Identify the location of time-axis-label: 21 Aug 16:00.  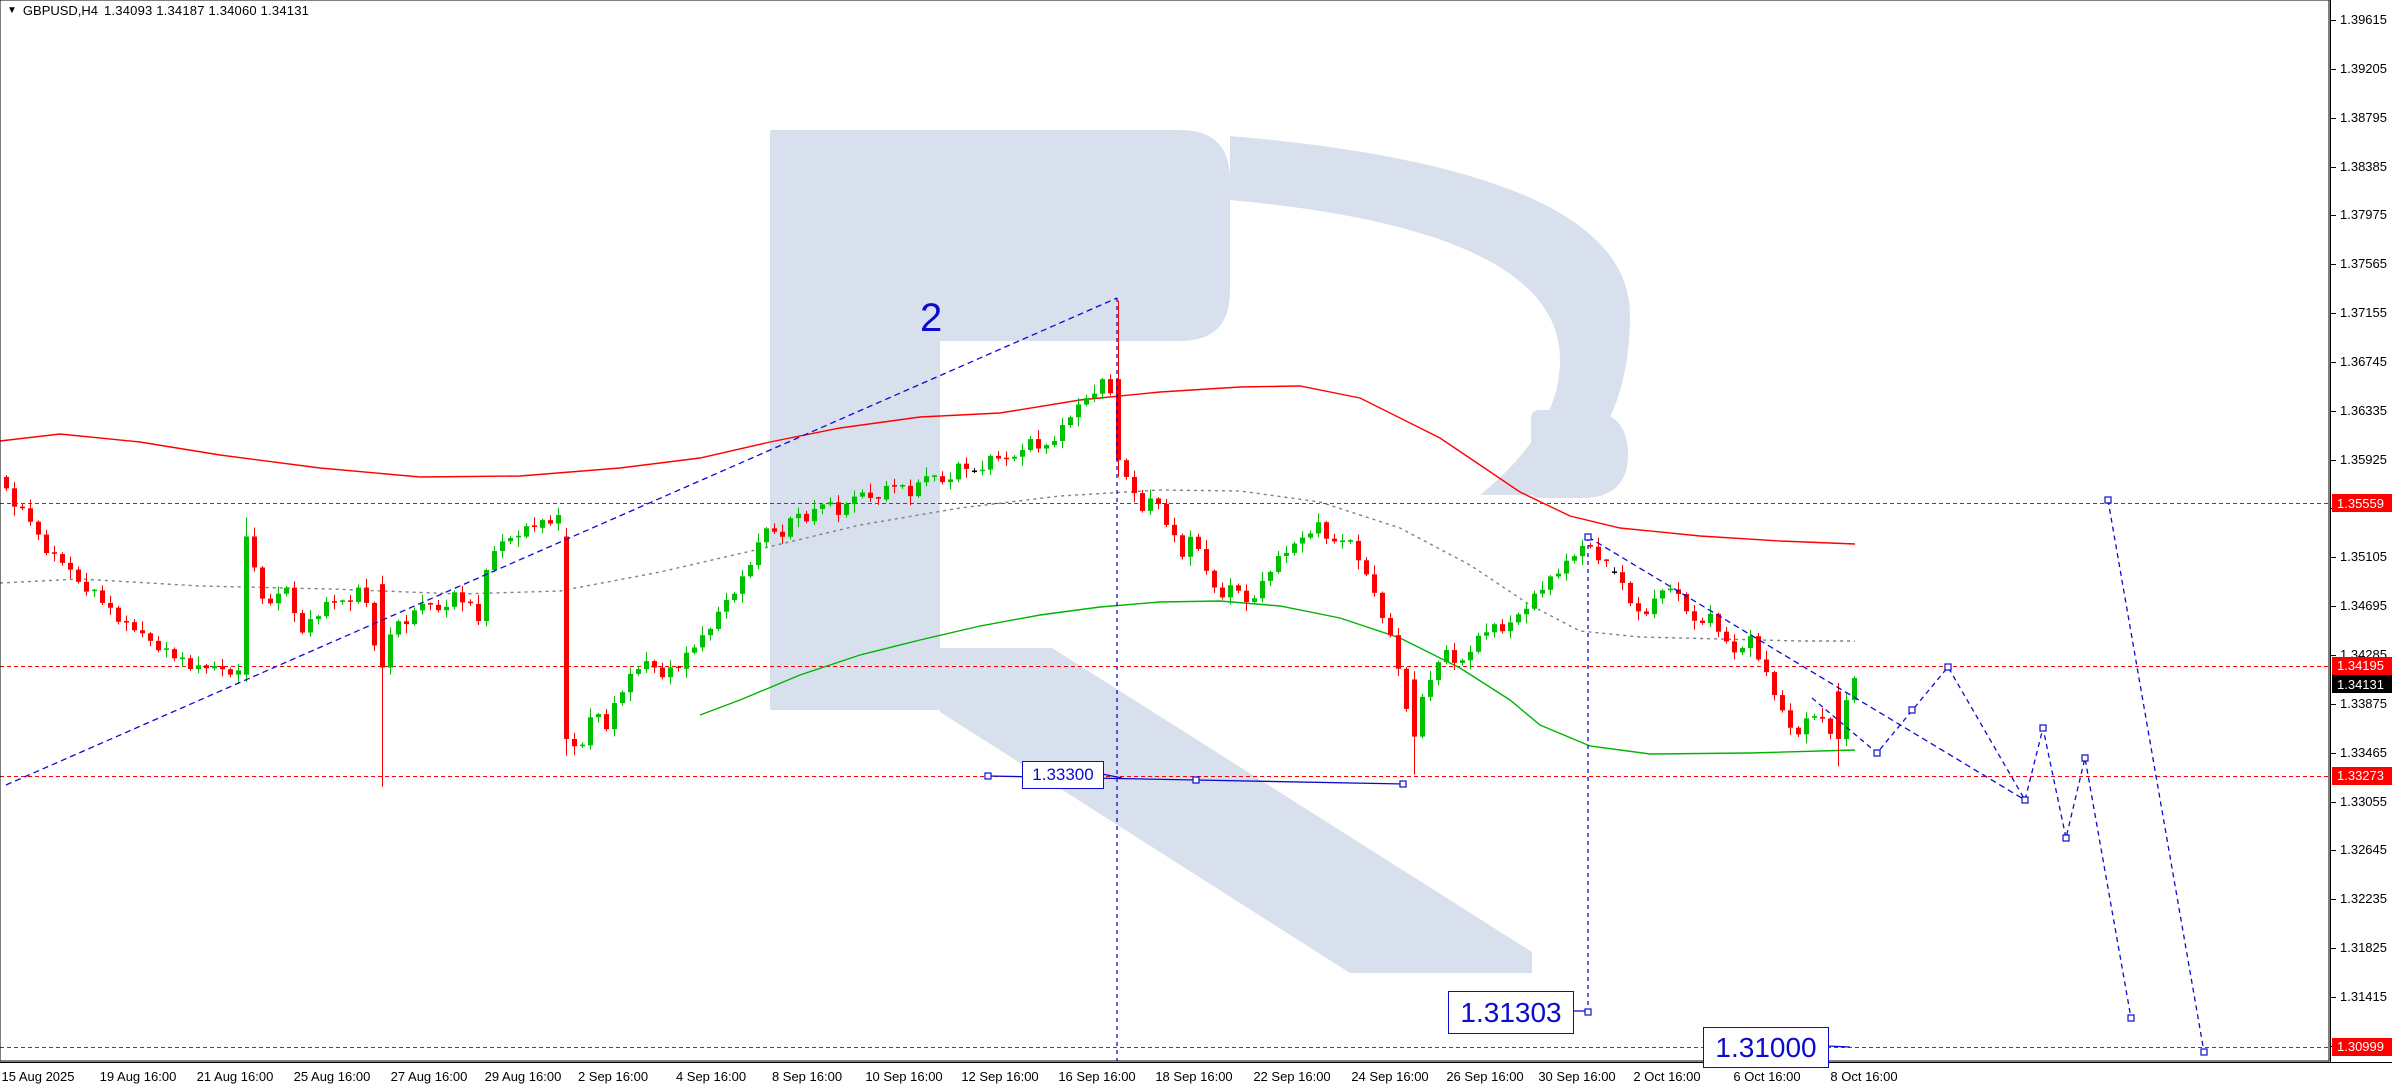
(235, 1076).